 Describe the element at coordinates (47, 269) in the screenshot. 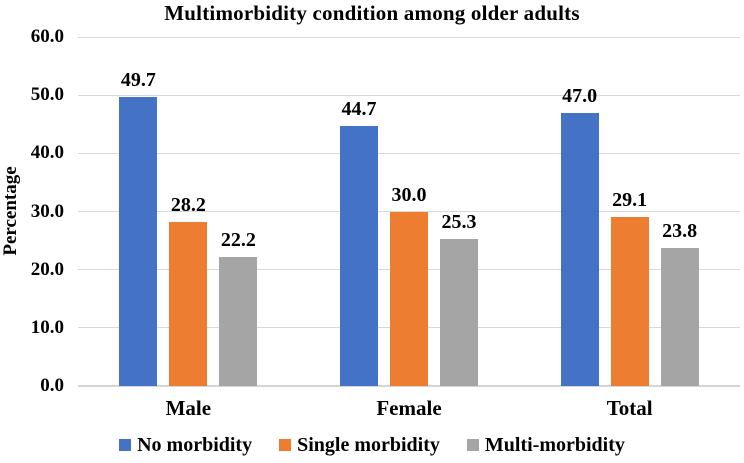

I see `y-tick-label: 20.0` at that location.